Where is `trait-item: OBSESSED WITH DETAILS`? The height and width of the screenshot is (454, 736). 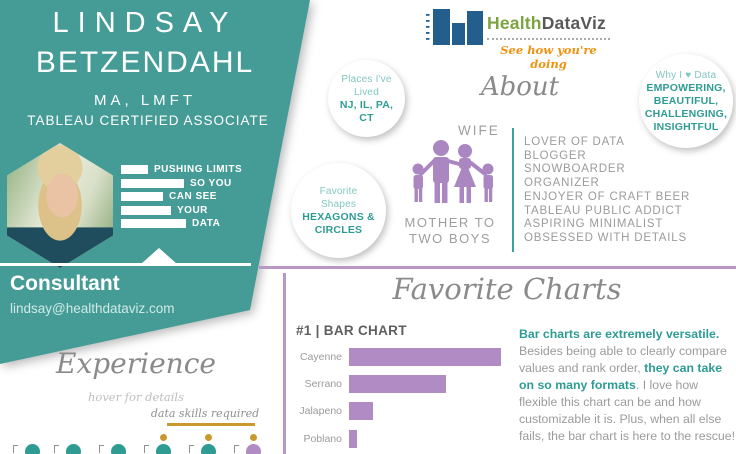 trait-item: OBSESSED WITH DETAILS is located at coordinates (605, 237).